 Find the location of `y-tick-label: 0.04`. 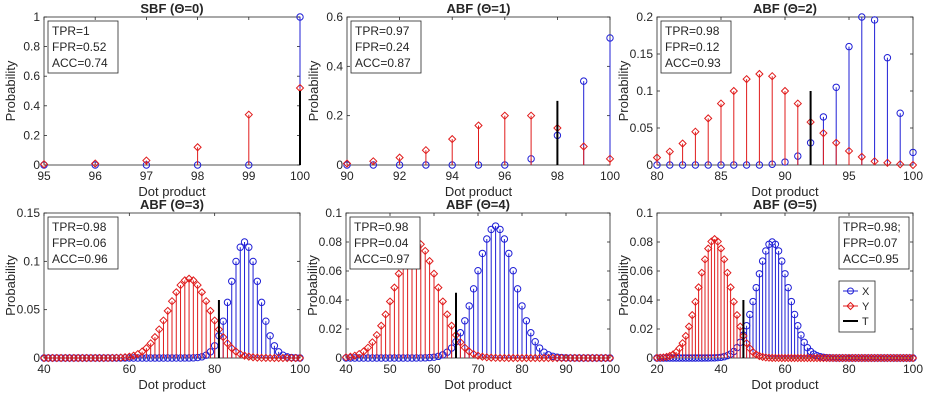

y-tick-label: 0.04 is located at coordinates (642, 300).